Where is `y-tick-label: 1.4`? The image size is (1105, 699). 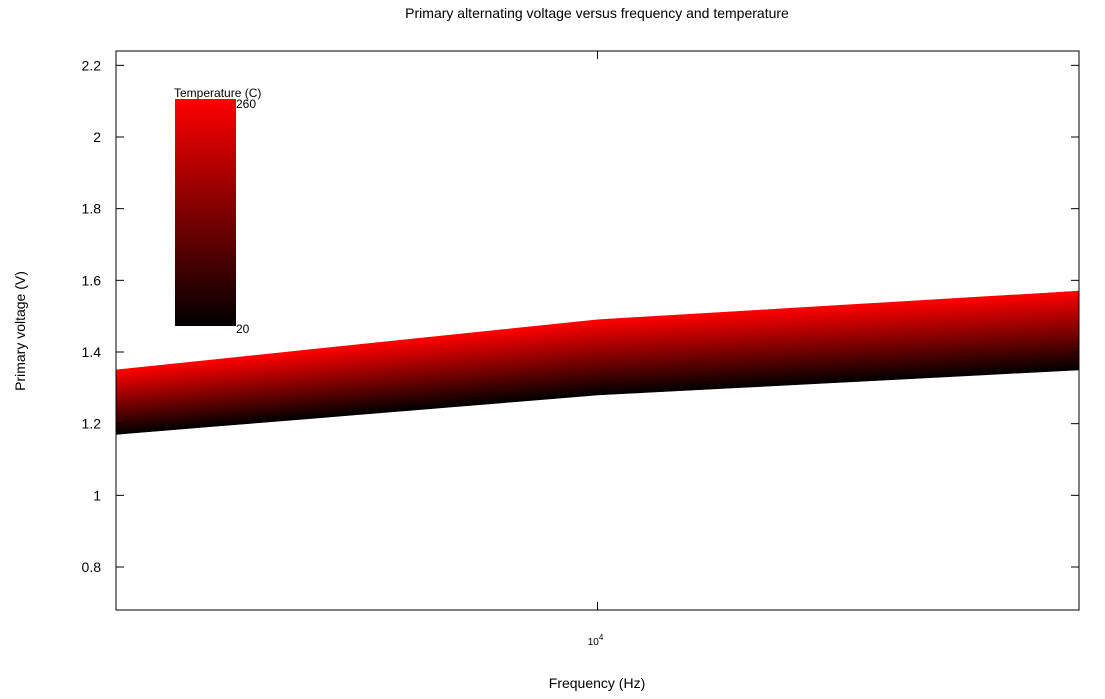 y-tick-label: 1.4 is located at coordinates (92, 352).